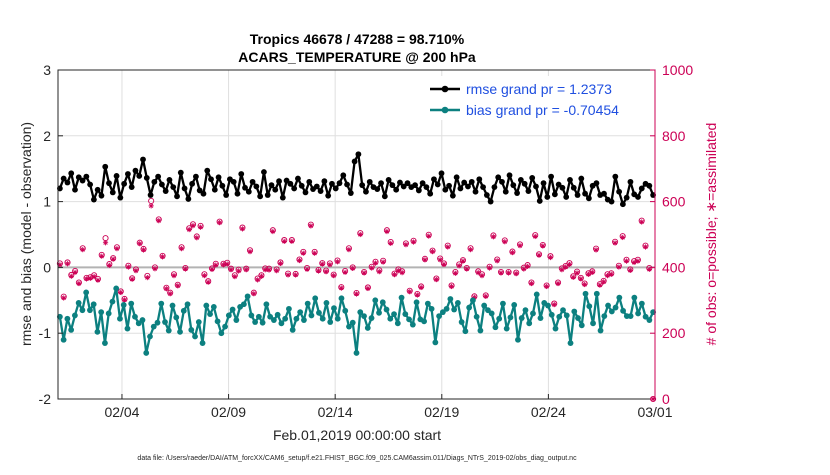 This screenshot has width=830, height=475. What do you see at coordinates (45, 399) in the screenshot?
I see `y-left-tick-label: -2` at bounding box center [45, 399].